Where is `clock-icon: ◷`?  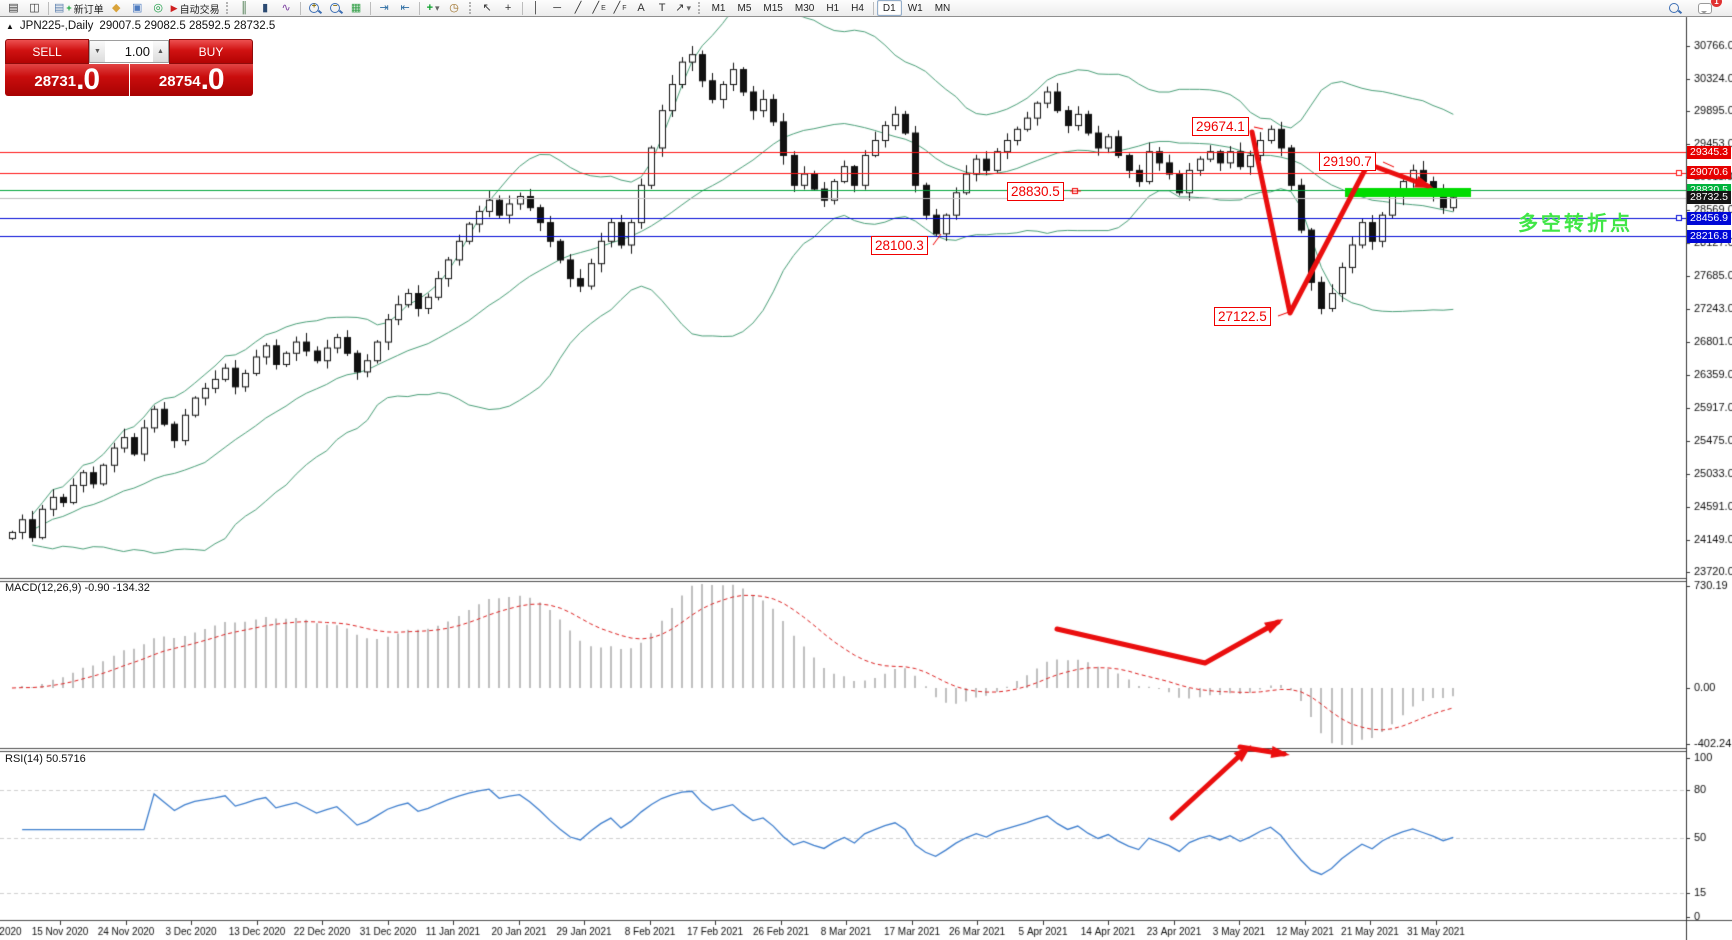 clock-icon: ◷ is located at coordinates (454, 7).